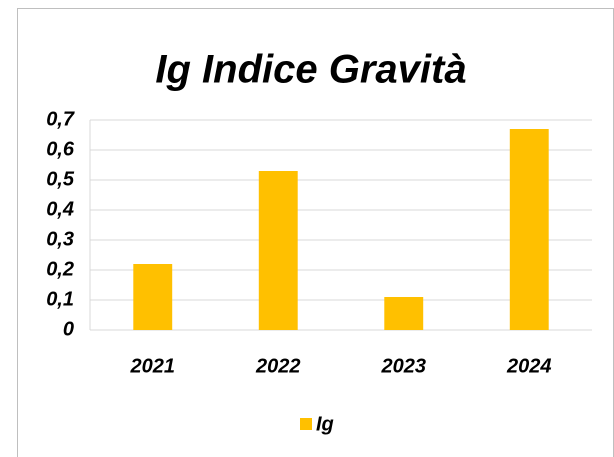 The width and height of the screenshot is (614, 457). Describe the element at coordinates (529, 366) in the screenshot. I see `x-tick-label: 2024` at that location.